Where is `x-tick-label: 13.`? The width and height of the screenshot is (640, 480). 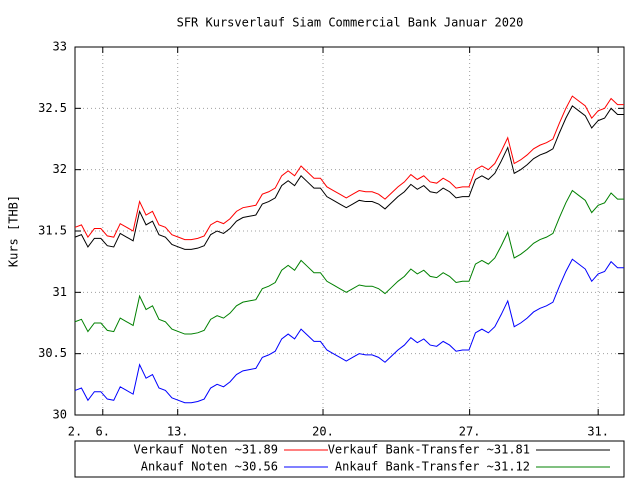 x-tick-label: 13. is located at coordinates (178, 432).